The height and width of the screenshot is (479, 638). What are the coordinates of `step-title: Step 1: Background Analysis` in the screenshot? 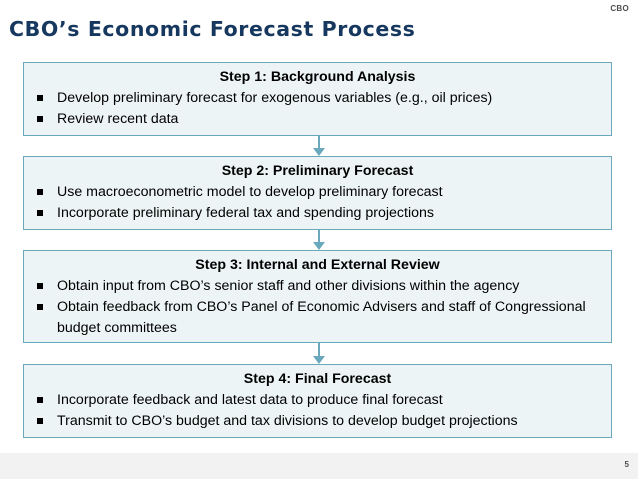 It's located at (317, 77).